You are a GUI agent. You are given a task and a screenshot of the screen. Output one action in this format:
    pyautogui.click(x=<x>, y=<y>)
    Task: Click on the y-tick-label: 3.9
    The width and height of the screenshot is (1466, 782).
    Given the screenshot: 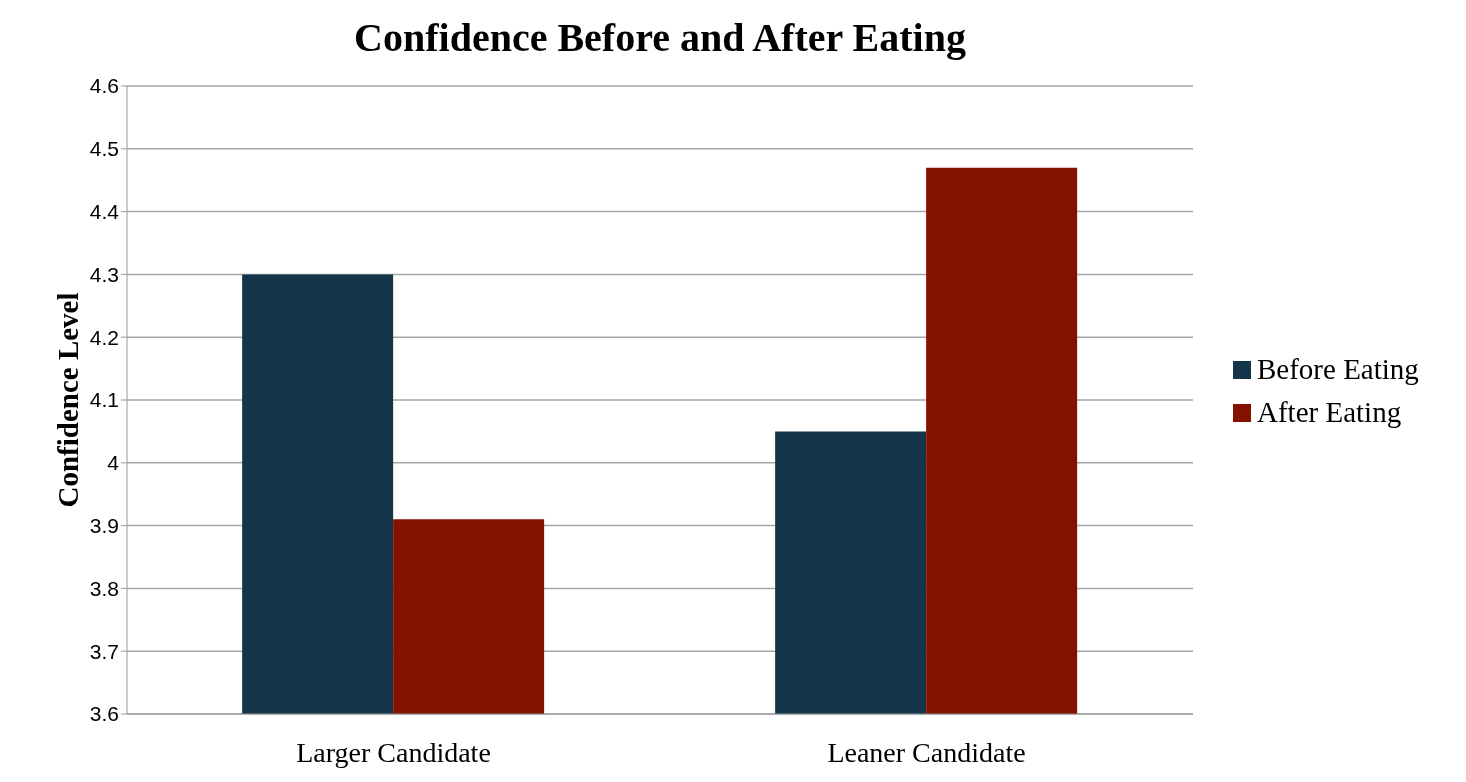 What is the action you would take?
    pyautogui.click(x=104, y=526)
    